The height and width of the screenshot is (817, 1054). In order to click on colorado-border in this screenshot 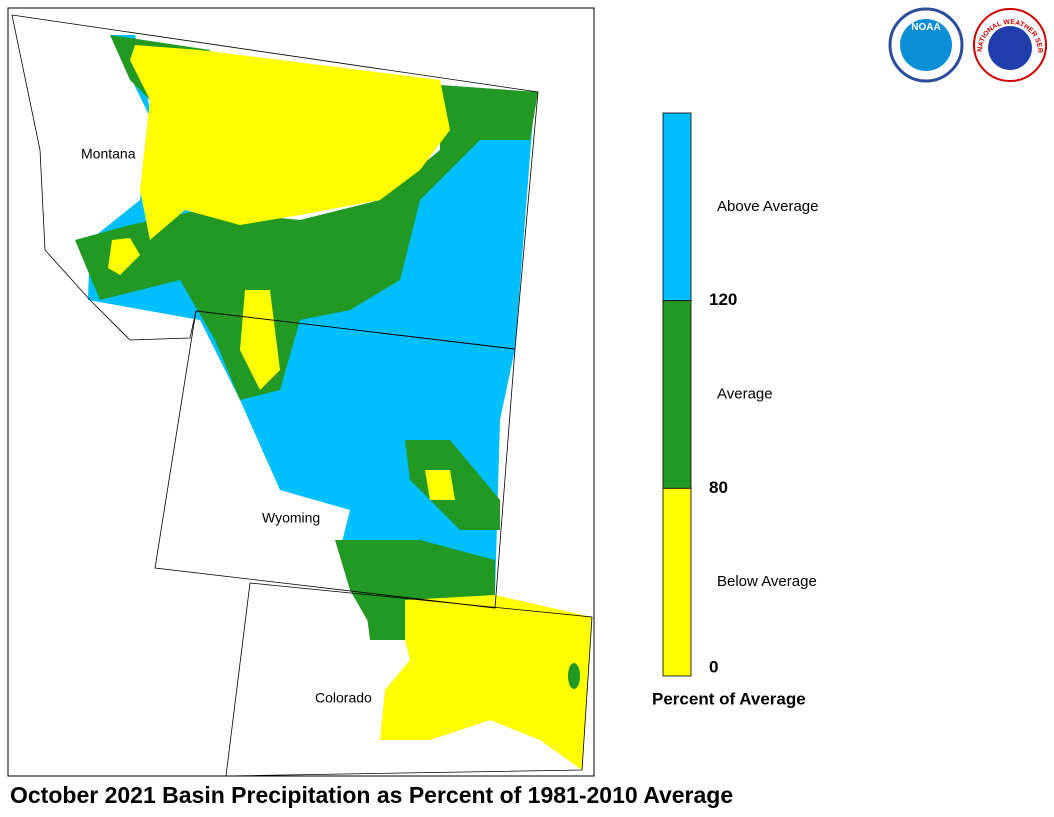, I will do `click(409, 679)`.